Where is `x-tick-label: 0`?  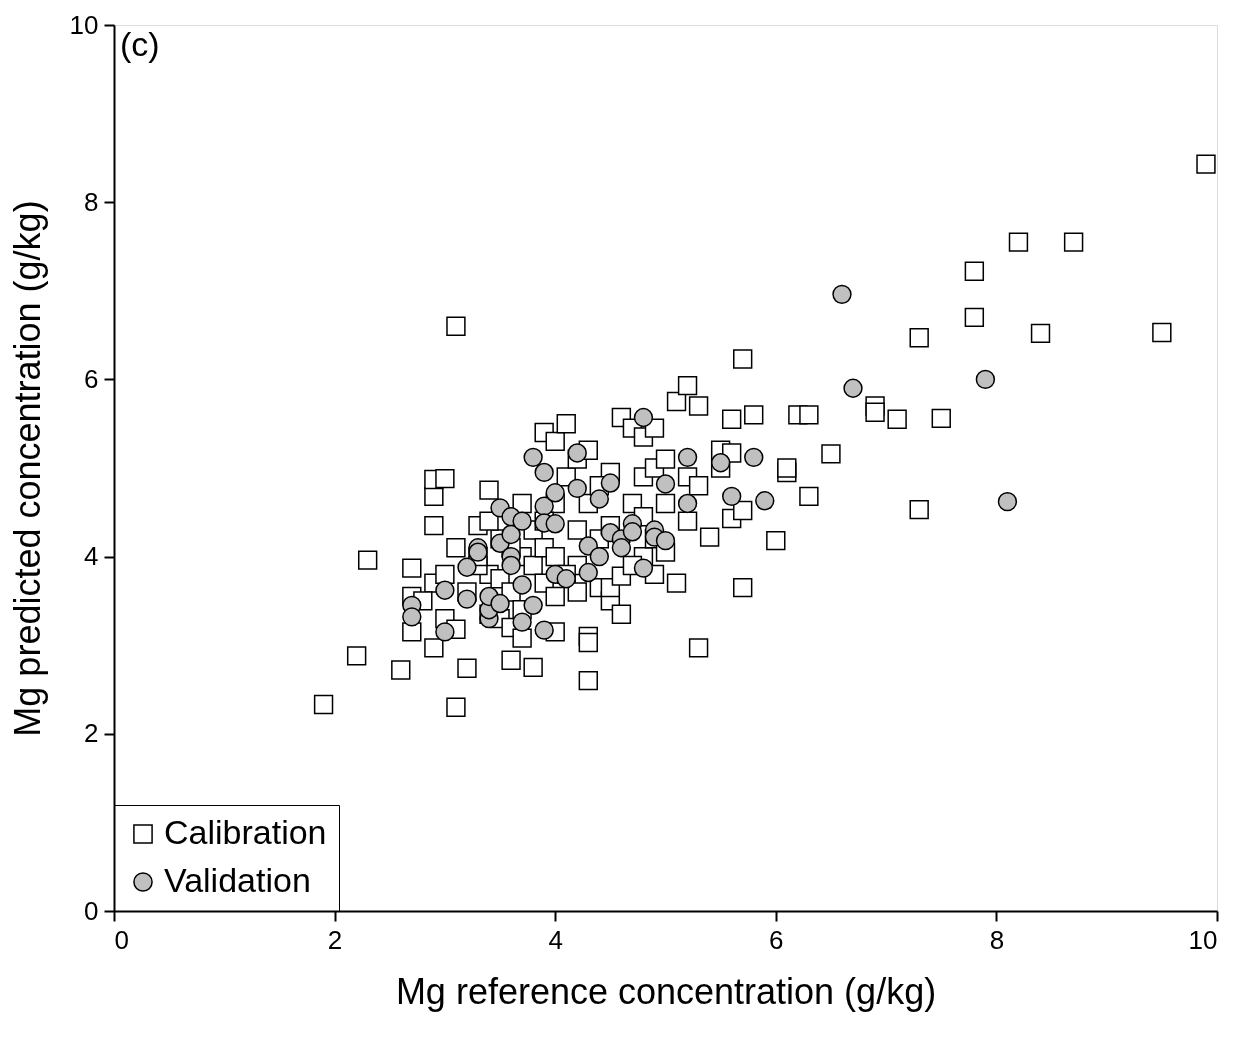 x-tick-label: 0 is located at coordinates (121, 939).